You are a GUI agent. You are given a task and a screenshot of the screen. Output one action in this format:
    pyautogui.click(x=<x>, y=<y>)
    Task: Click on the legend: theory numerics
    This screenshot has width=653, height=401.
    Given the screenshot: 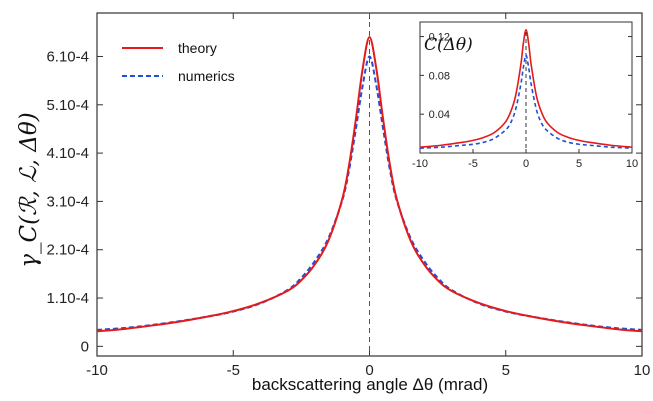 What is the action you would take?
    pyautogui.click(x=178, y=62)
    